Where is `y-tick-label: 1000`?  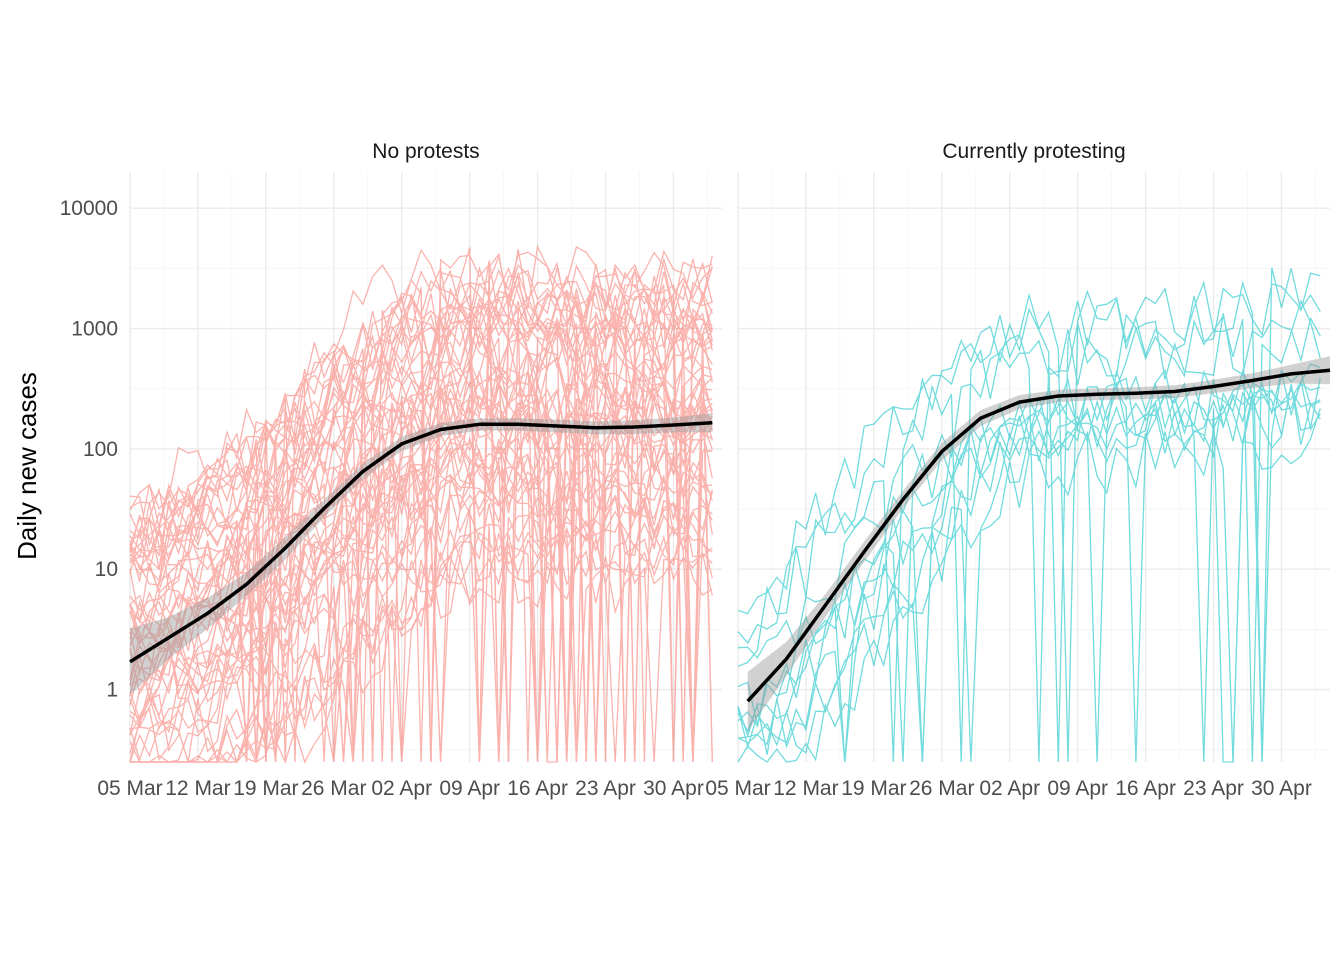 y-tick-label: 1000 is located at coordinates (94, 329).